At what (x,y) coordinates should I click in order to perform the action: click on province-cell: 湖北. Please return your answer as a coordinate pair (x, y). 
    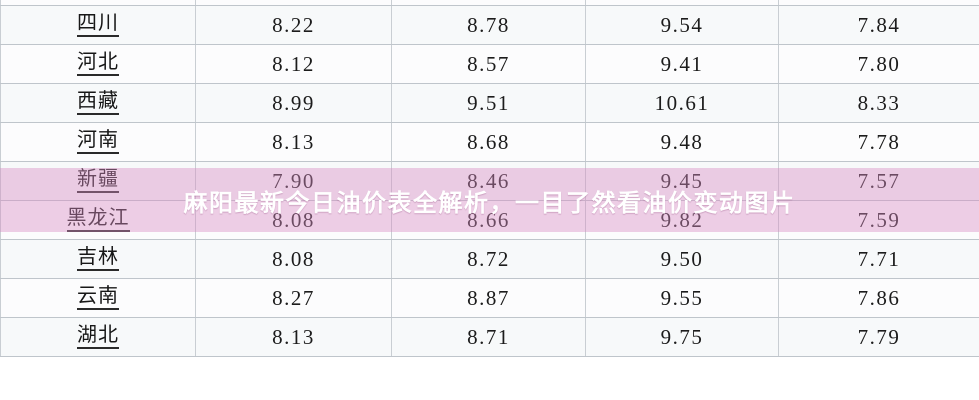
    Looking at the image, I should click on (98, 337).